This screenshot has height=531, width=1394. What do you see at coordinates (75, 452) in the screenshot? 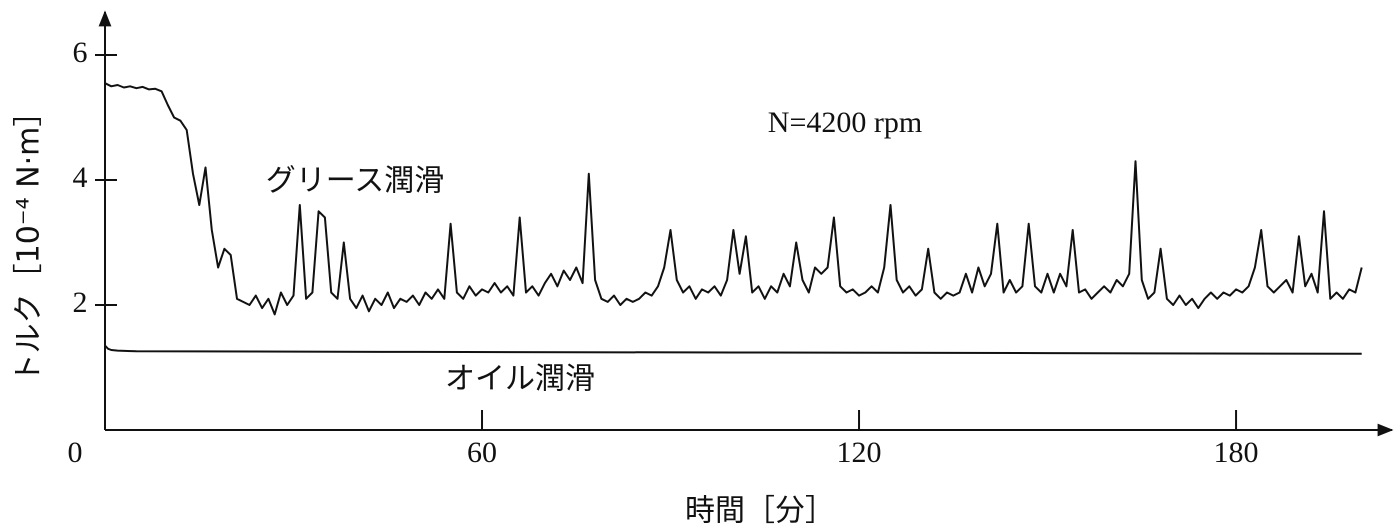
I see `x-tick-label: 0` at bounding box center [75, 452].